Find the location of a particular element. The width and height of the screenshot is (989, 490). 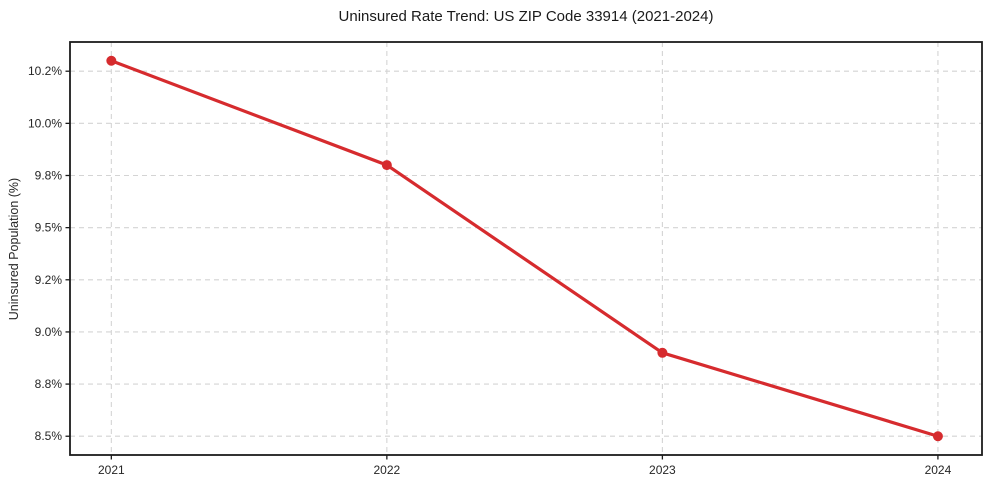

x-tick-label: 2021 is located at coordinates (111, 470).